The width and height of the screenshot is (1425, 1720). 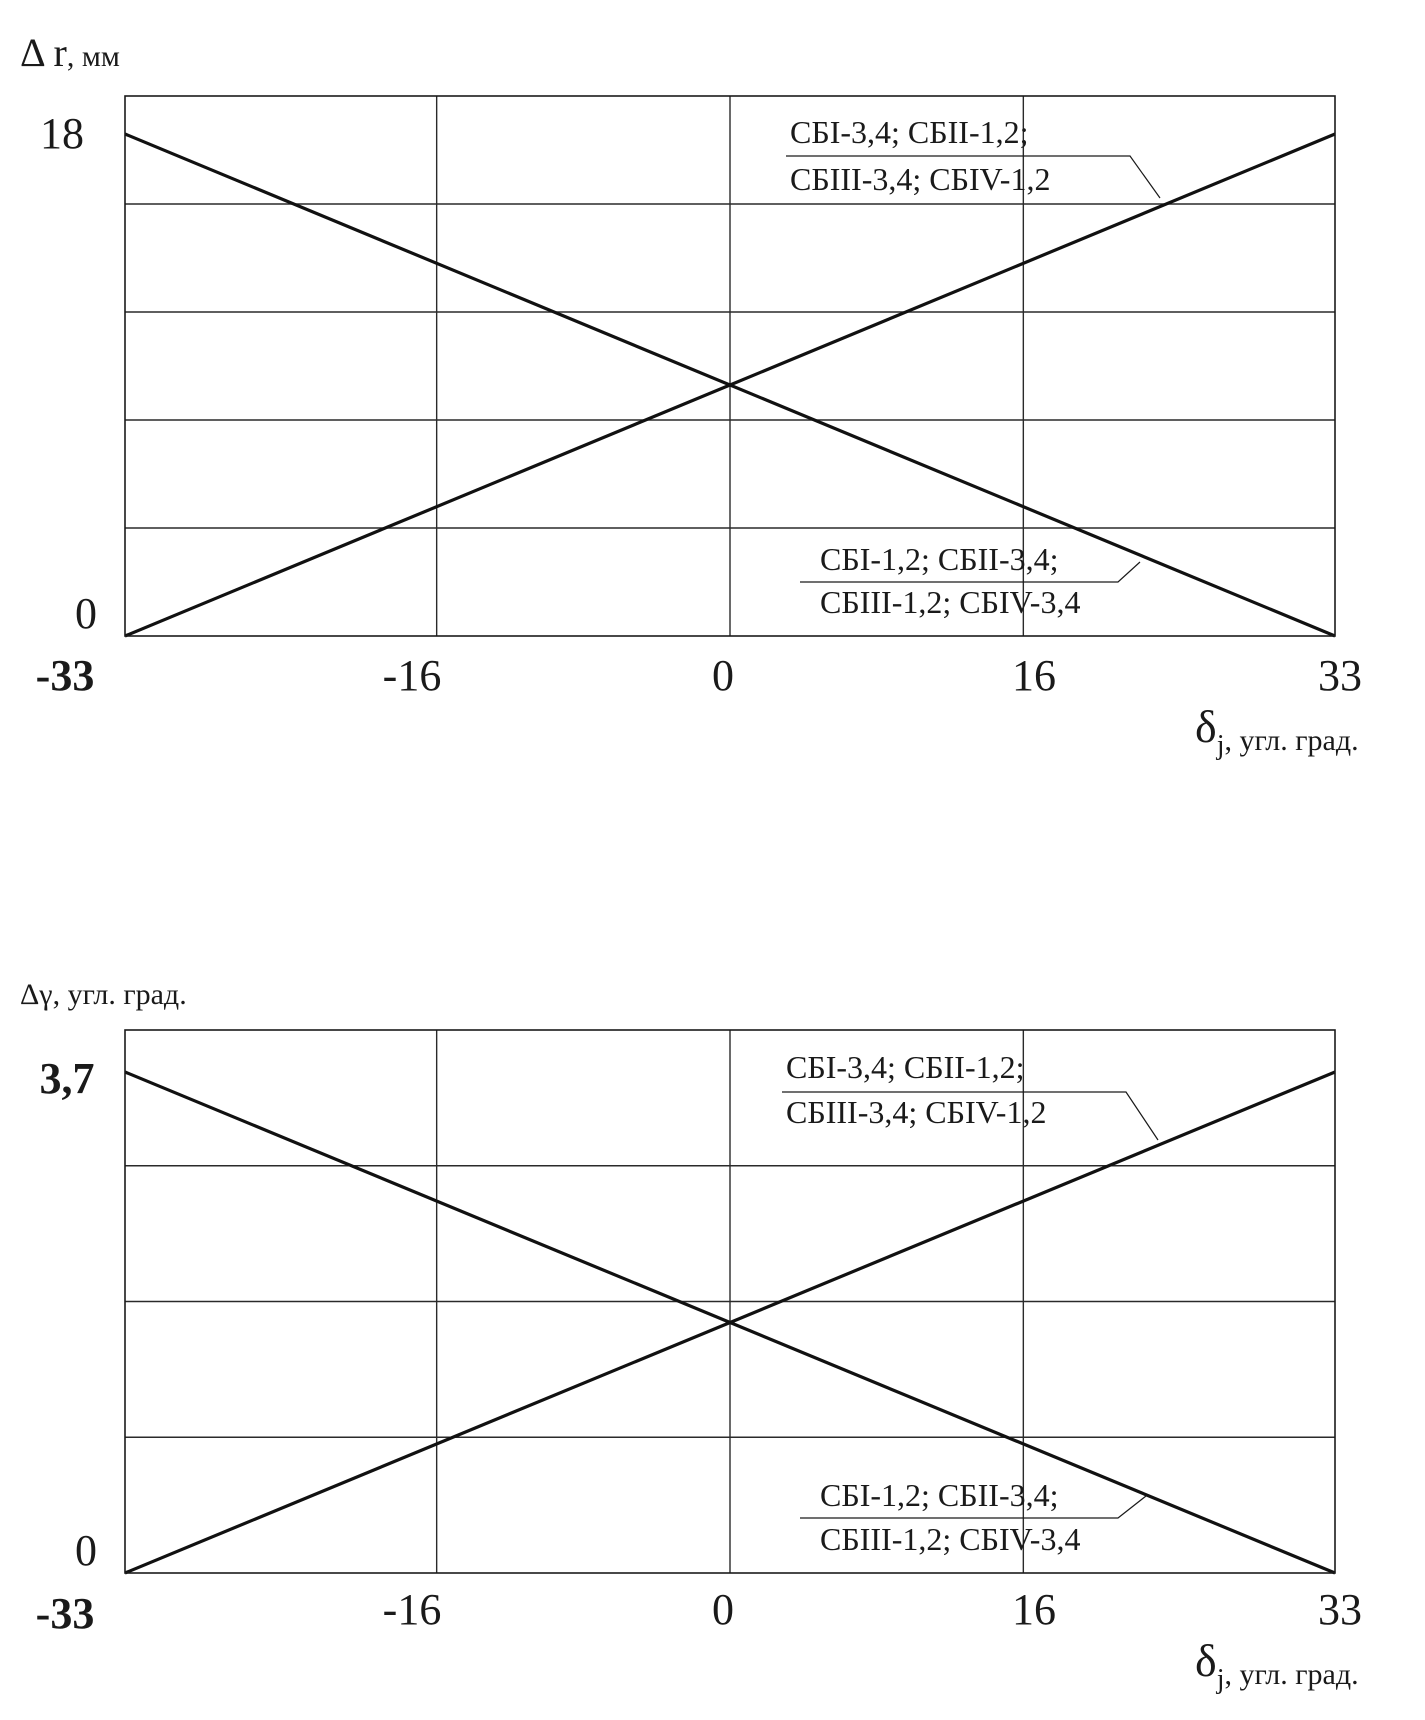 What do you see at coordinates (103, 994) in the screenshot?
I see `chart-2-ylabel: Δγ, угл. град.` at bounding box center [103, 994].